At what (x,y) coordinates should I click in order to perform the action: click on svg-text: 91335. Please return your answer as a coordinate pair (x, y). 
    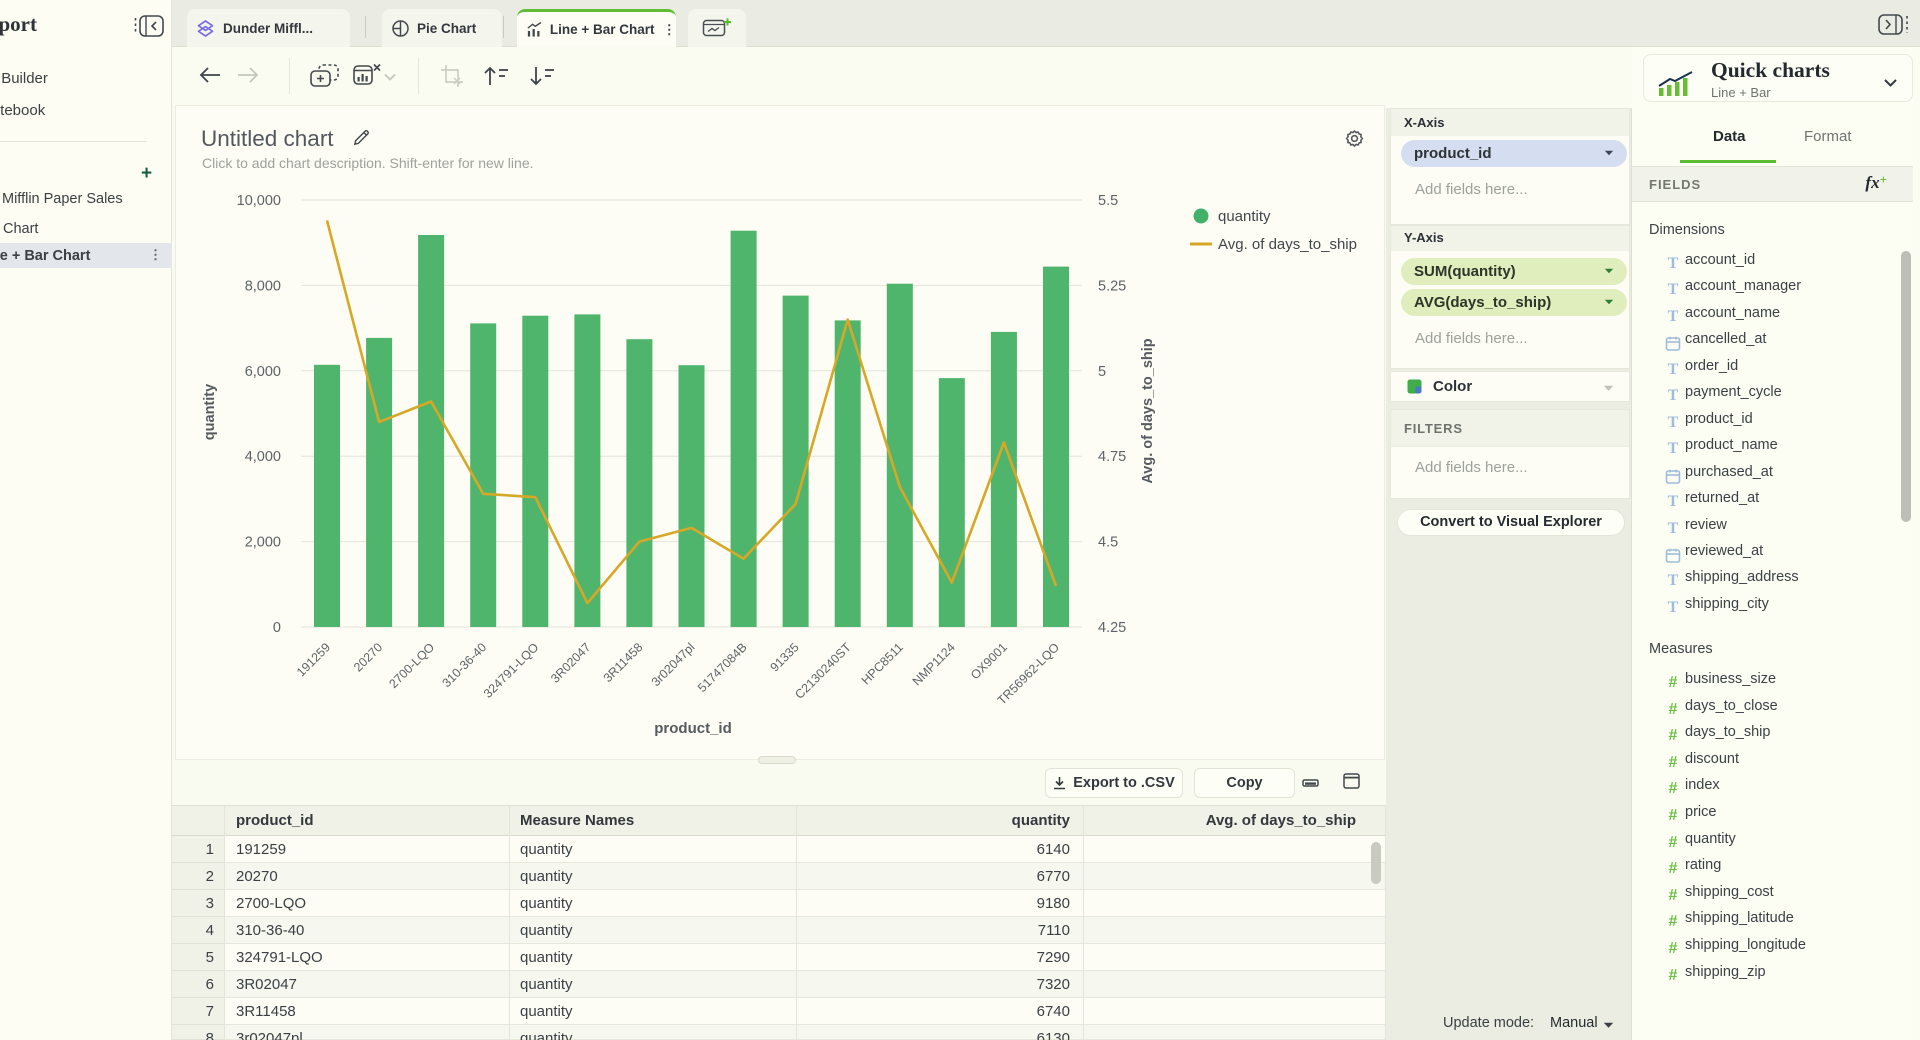
    Looking at the image, I should click on (784, 657).